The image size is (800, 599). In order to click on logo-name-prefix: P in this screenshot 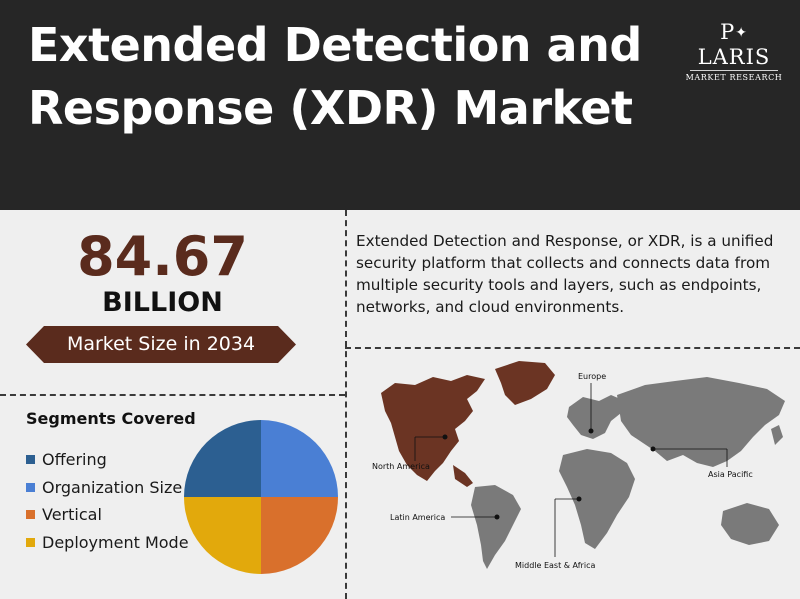, I will do `click(728, 32)`.